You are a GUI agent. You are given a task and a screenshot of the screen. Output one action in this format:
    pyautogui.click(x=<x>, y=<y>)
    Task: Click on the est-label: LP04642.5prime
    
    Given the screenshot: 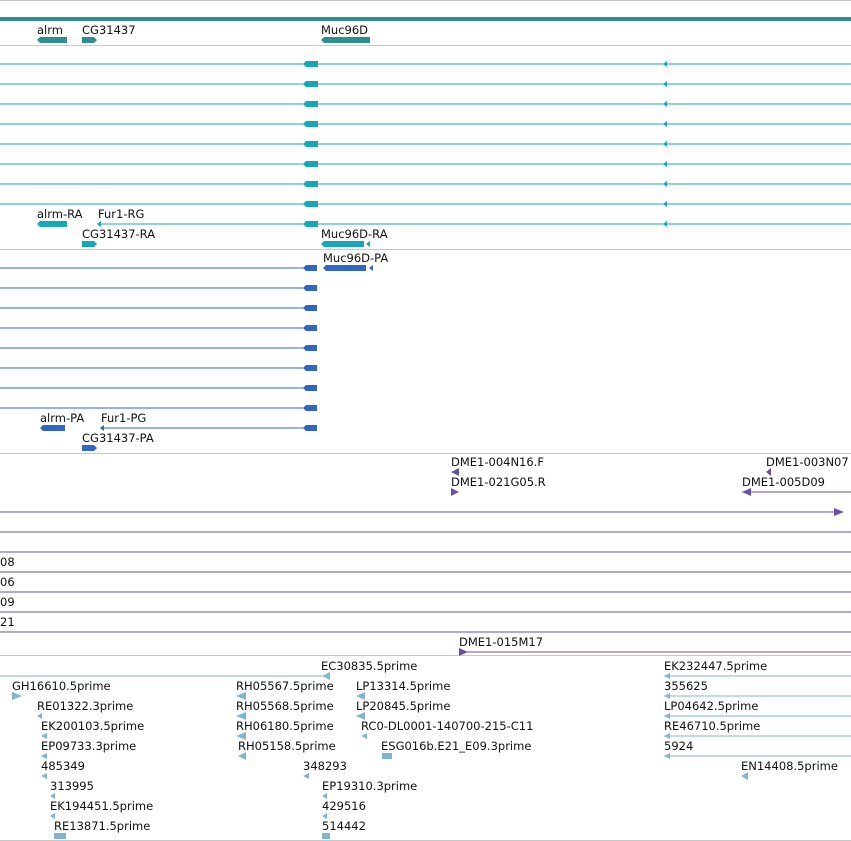 What is the action you would take?
    pyautogui.click(x=711, y=706)
    